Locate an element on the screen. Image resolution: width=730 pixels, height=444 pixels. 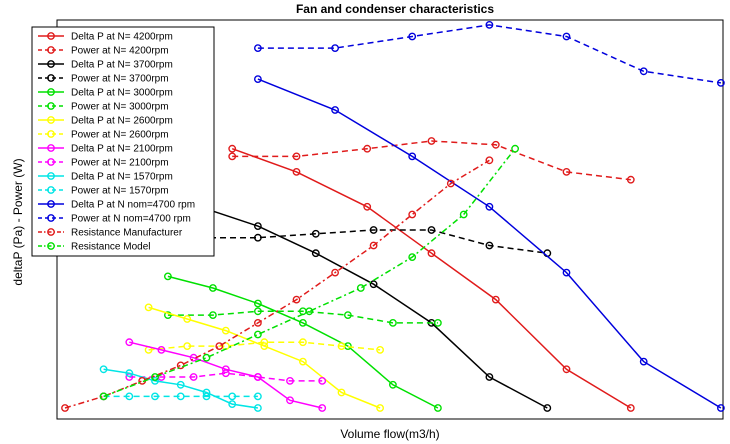
legend-label: Resistance Model is located at coordinates (110, 247).